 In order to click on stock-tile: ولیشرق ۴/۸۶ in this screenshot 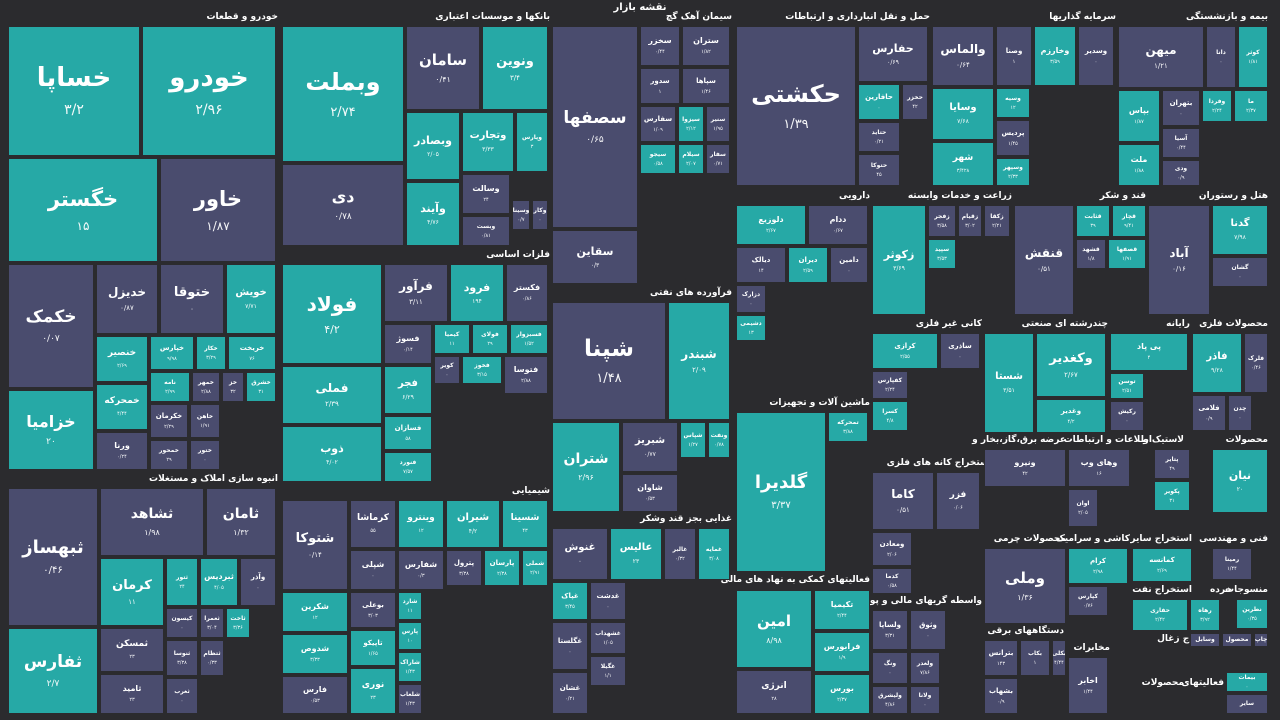, I will do `click(890, 700)`.